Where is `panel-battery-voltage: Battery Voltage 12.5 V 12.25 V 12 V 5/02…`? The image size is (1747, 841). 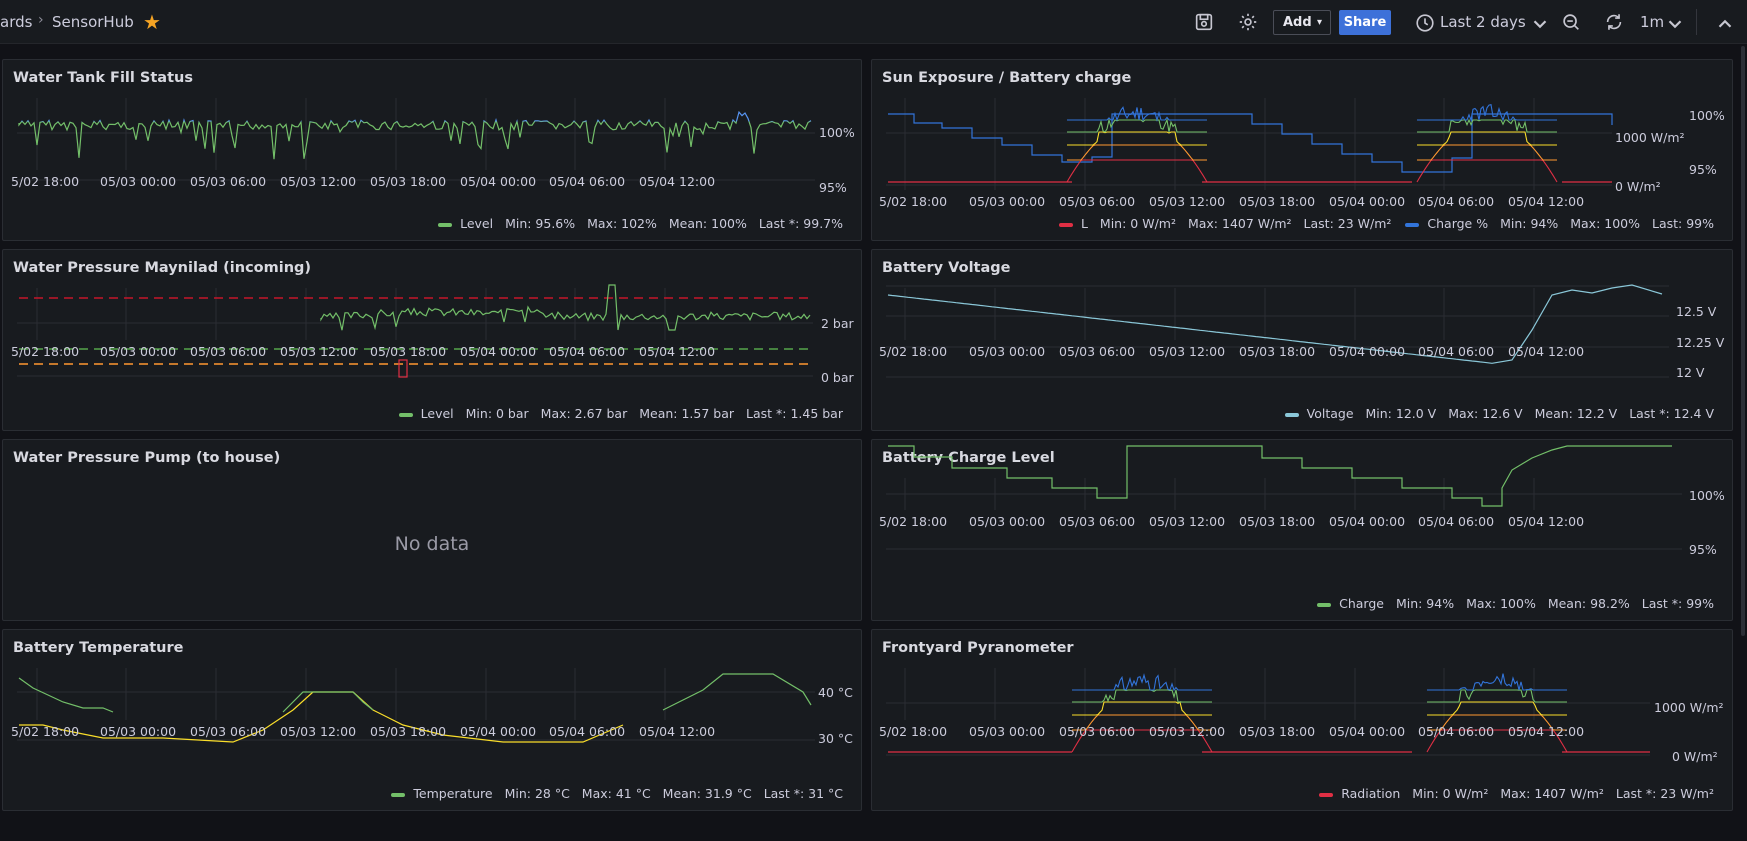
panel-battery-voltage: Battery Voltage 12.5 V 12.25 V 12 V 5/02… is located at coordinates (1302, 340).